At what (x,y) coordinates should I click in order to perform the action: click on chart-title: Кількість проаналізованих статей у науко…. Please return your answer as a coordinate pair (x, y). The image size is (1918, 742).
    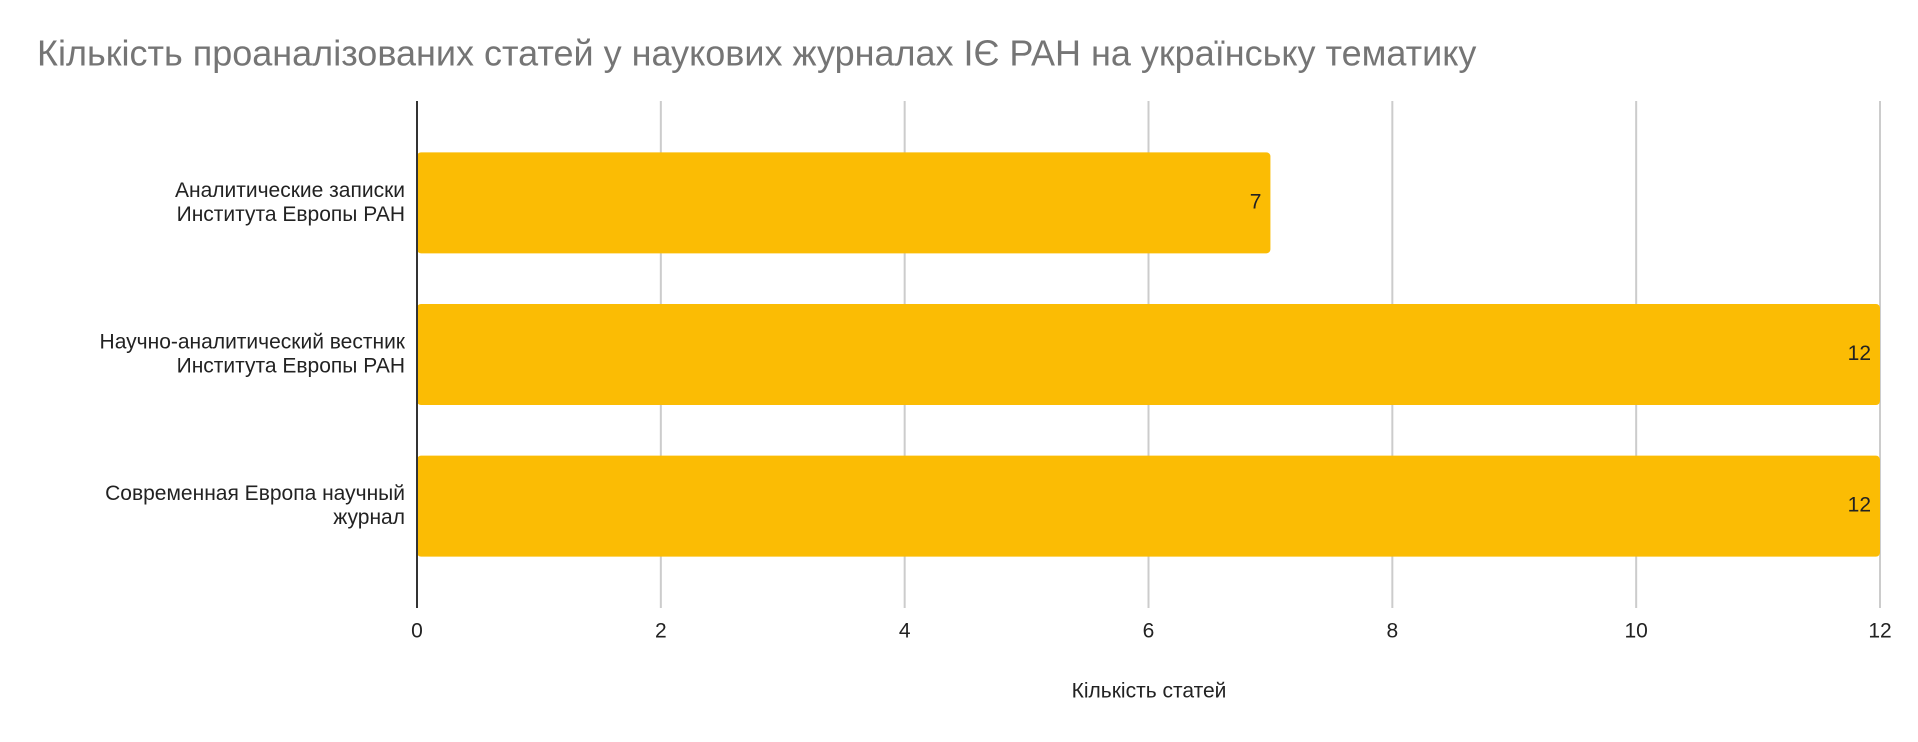
    Looking at the image, I should click on (756, 53).